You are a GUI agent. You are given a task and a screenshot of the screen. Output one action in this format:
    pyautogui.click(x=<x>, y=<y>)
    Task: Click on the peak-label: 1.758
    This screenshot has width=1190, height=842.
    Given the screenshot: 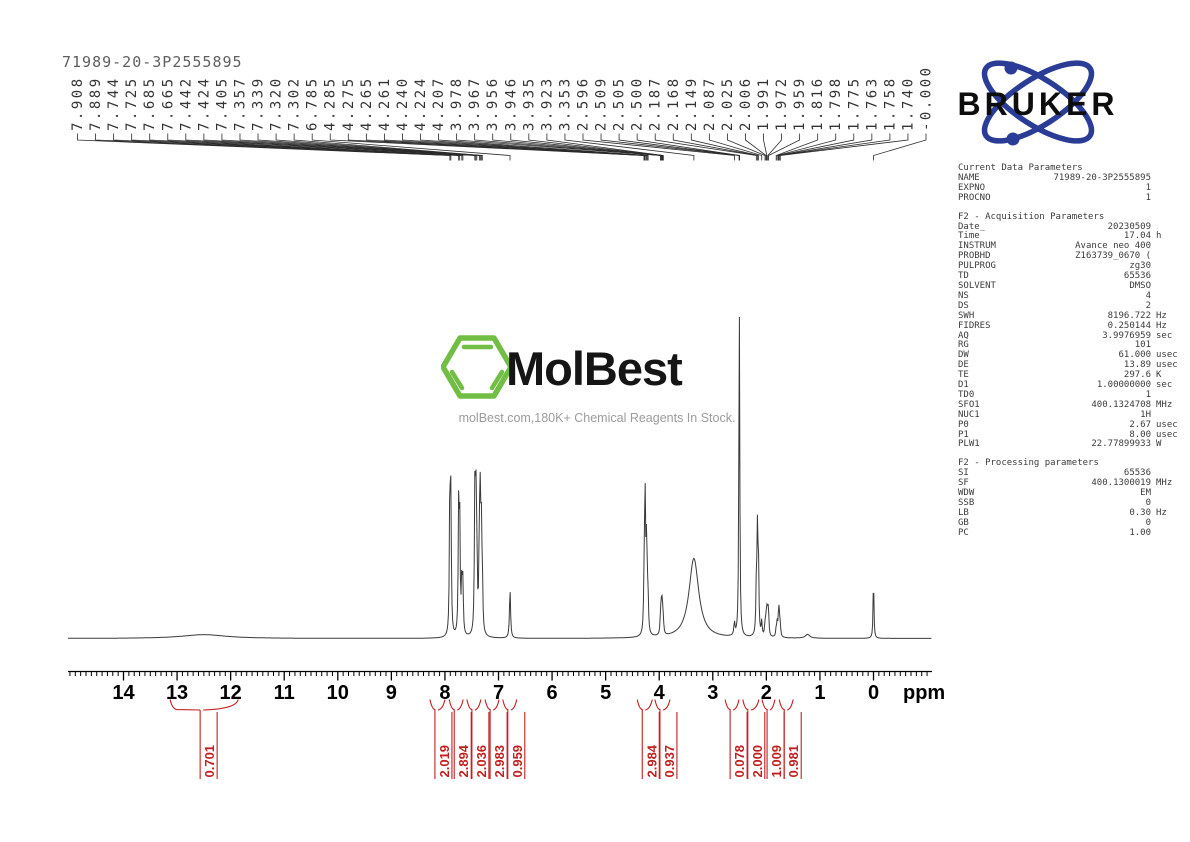 What is the action you would take?
    pyautogui.click(x=890, y=103)
    